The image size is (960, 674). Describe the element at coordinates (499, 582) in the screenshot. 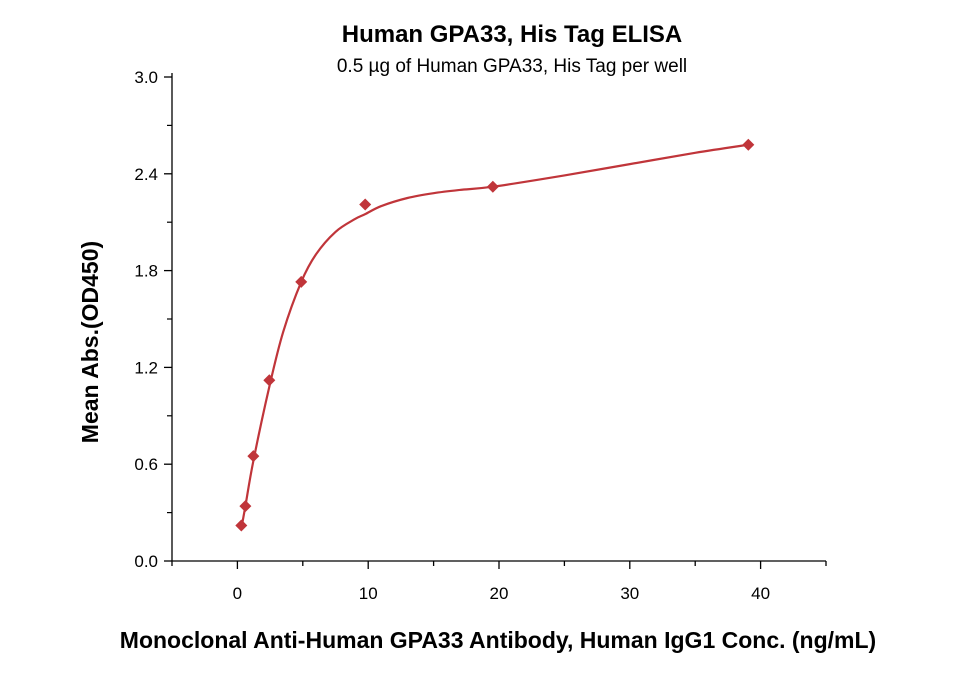

I see `x-axis-ticks: 0 10 20 30 40` at that location.